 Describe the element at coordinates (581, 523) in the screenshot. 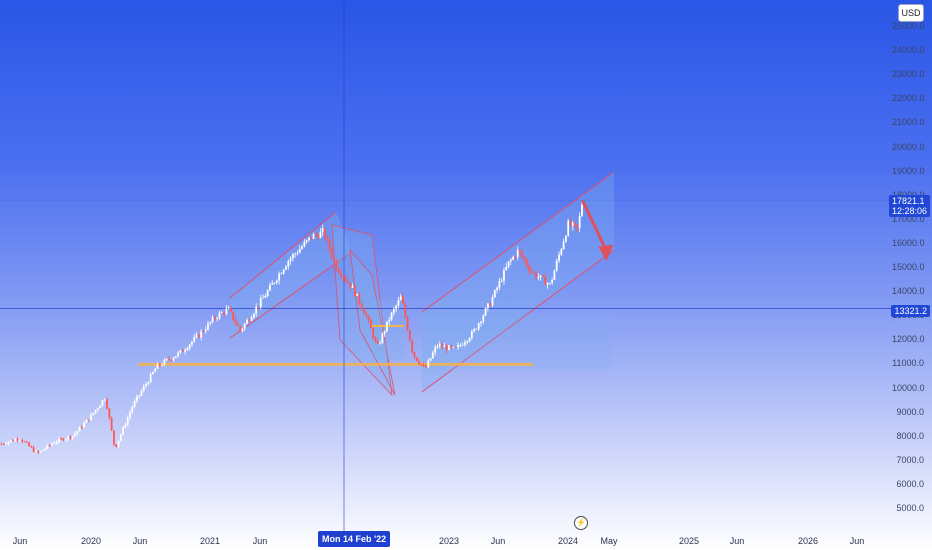

I see `lightning-icon: ⚡` at that location.